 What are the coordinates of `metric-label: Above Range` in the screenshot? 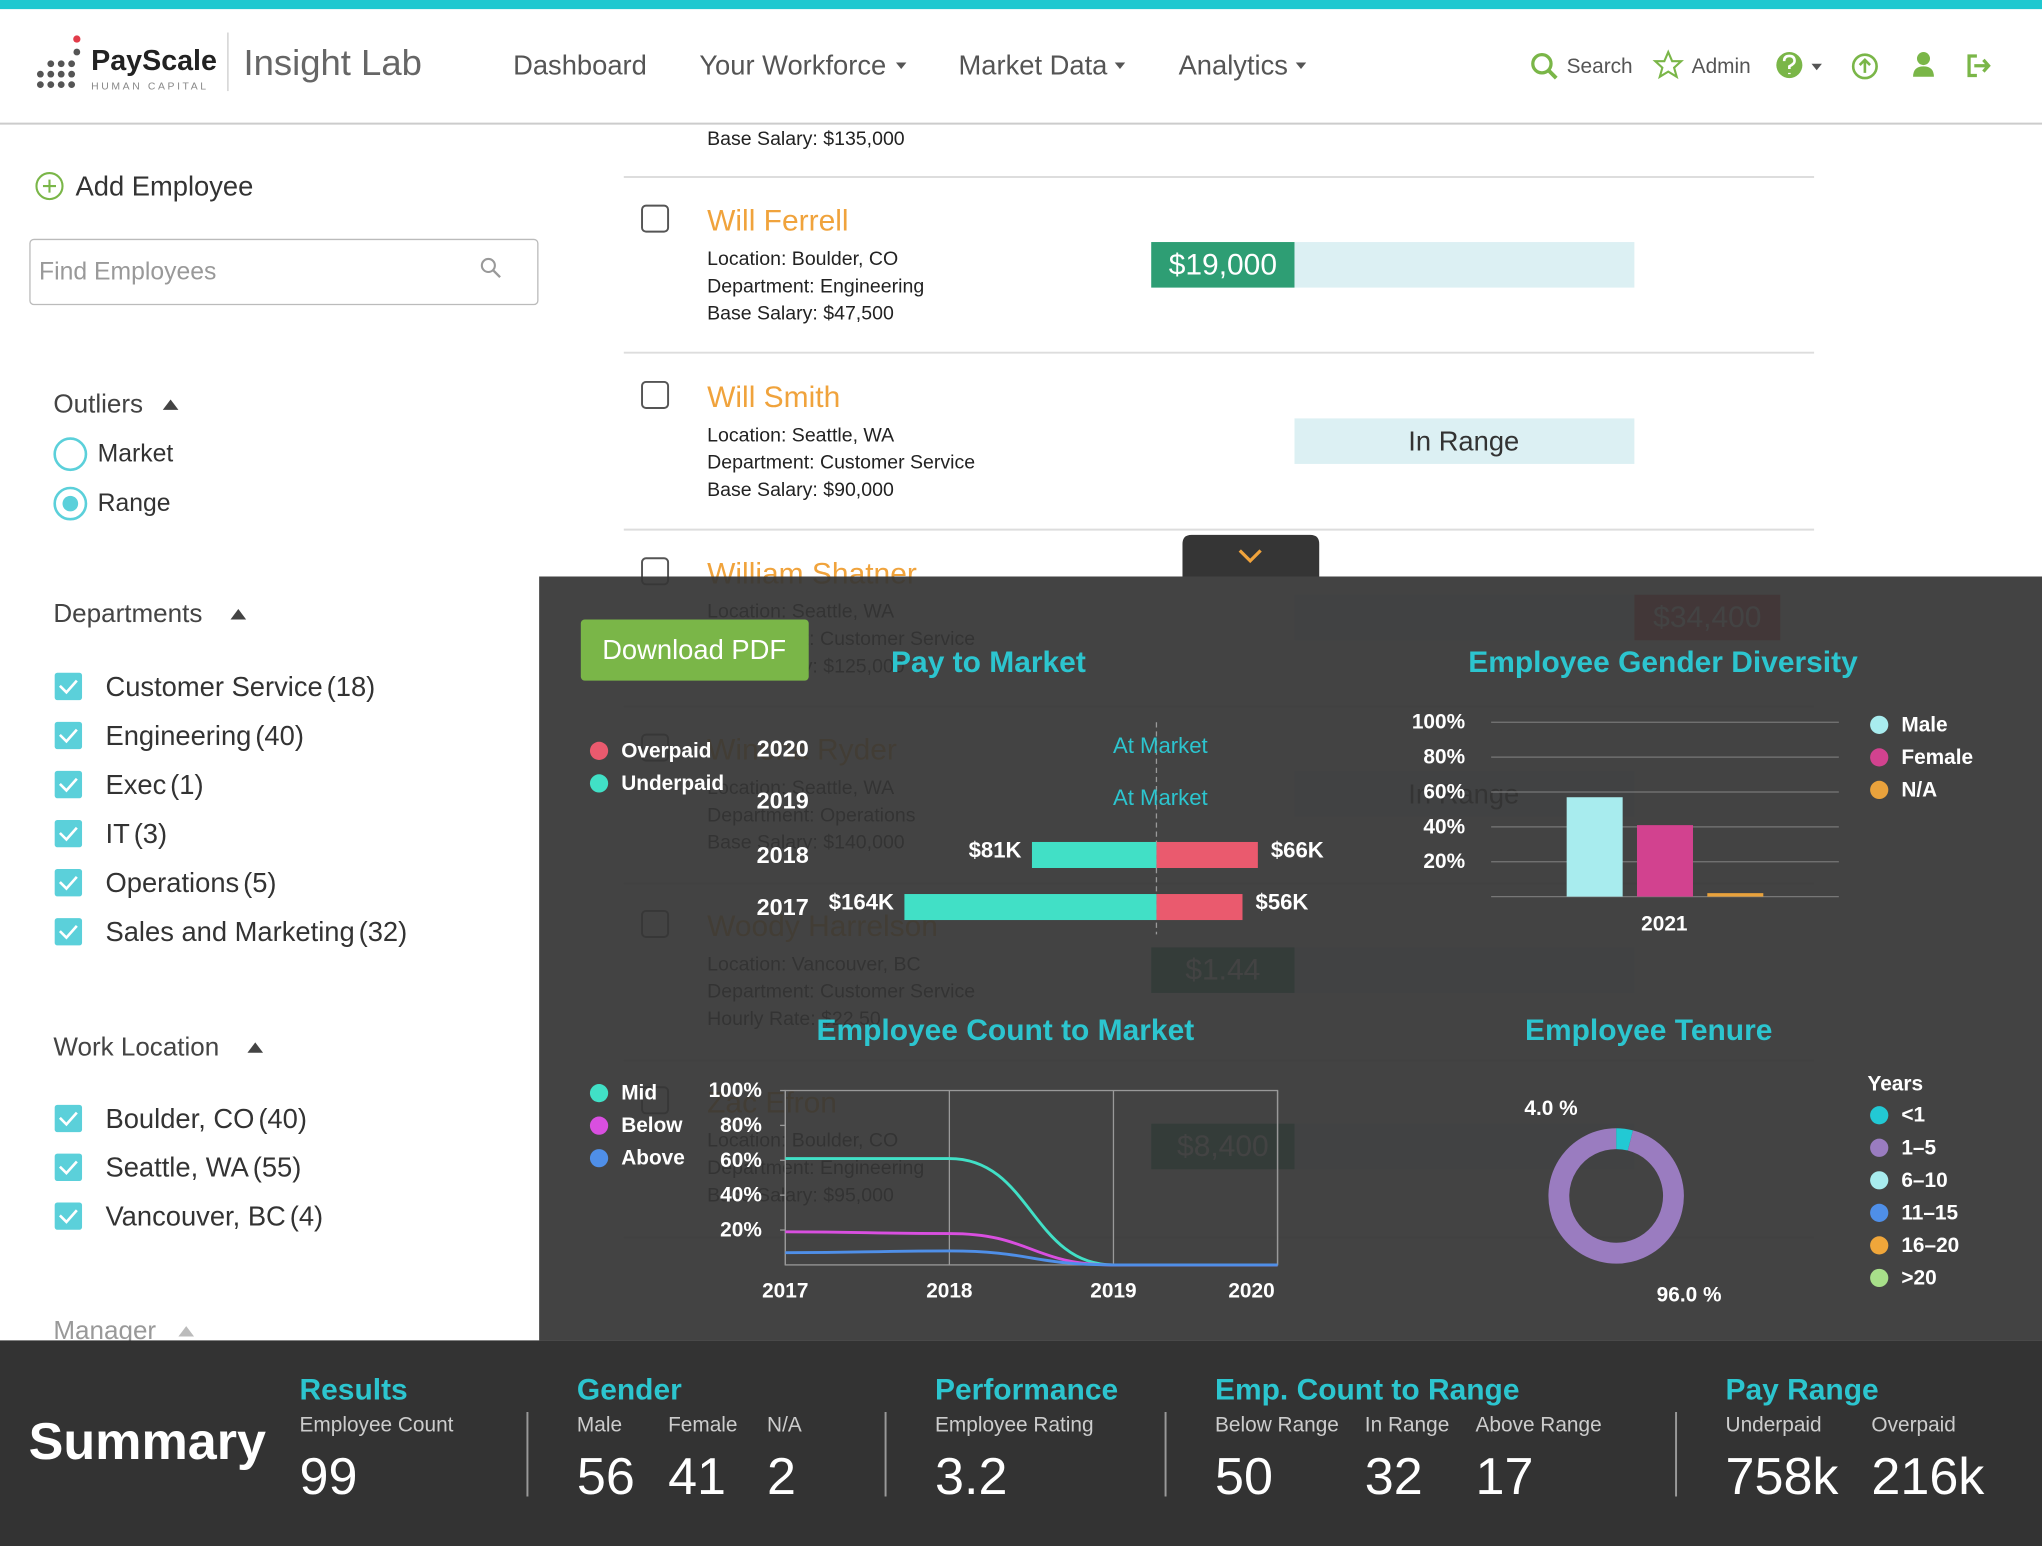 It's located at (1539, 1424).